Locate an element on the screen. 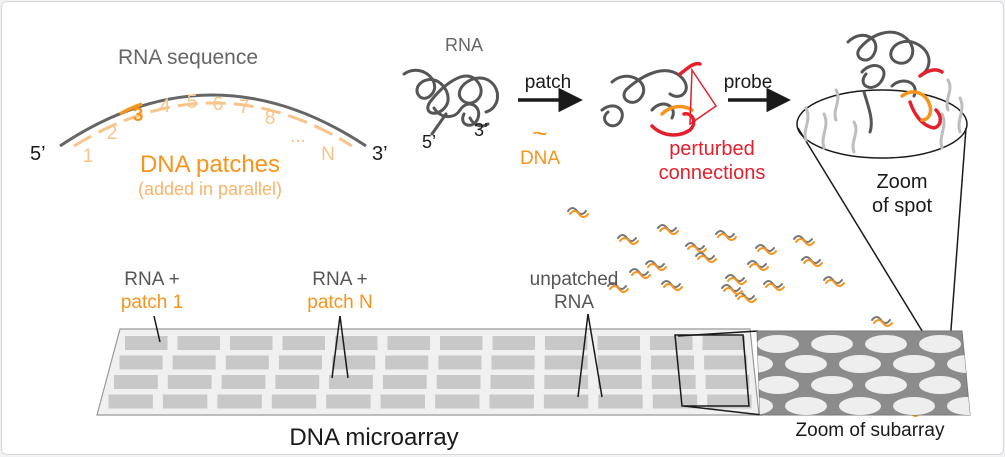  patch-number-4: 4 is located at coordinates (165, 106).